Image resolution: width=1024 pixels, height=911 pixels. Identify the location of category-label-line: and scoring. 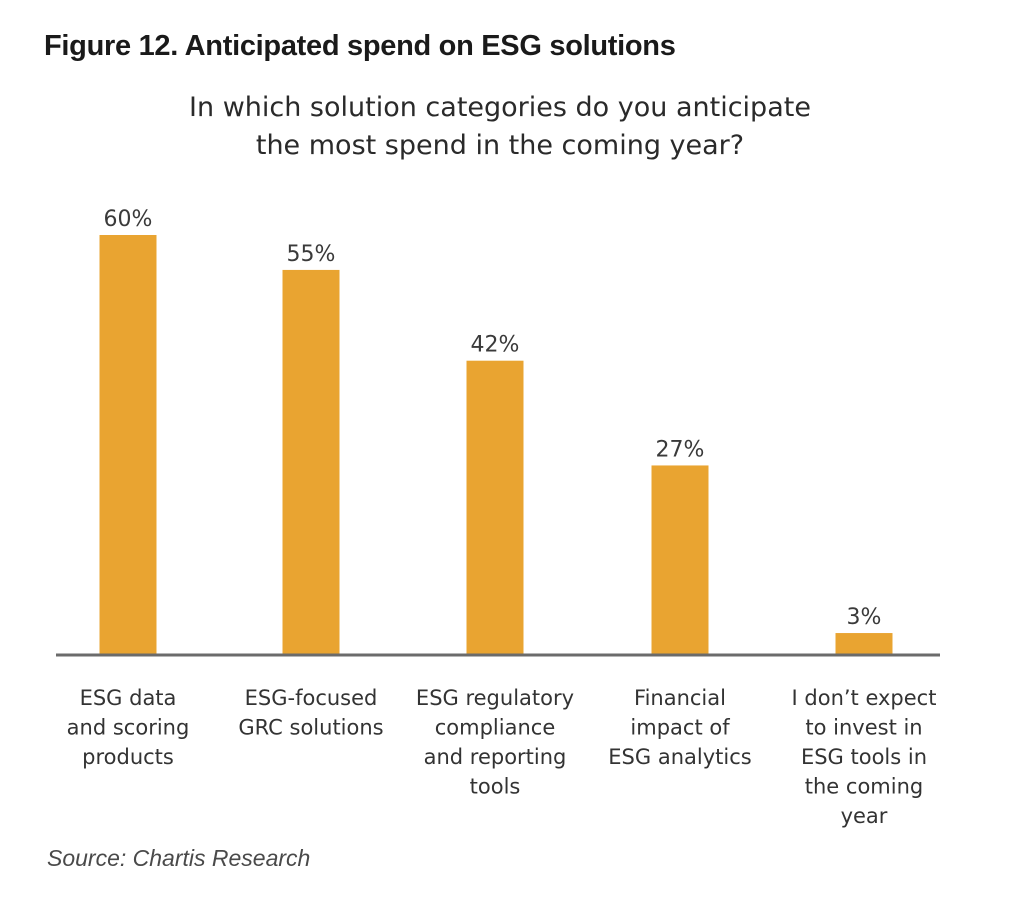
(128, 728).